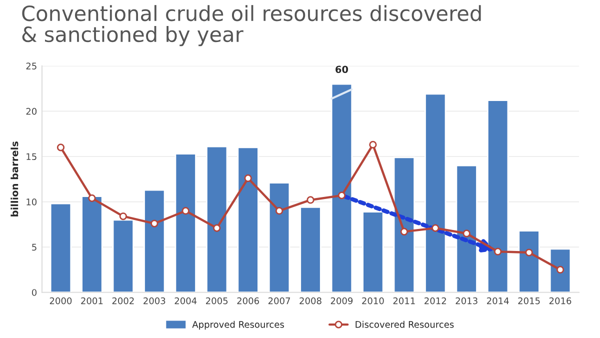 The image size is (600, 338). What do you see at coordinates (31, 202) in the screenshot?
I see `y-tick-label: 10` at bounding box center [31, 202].